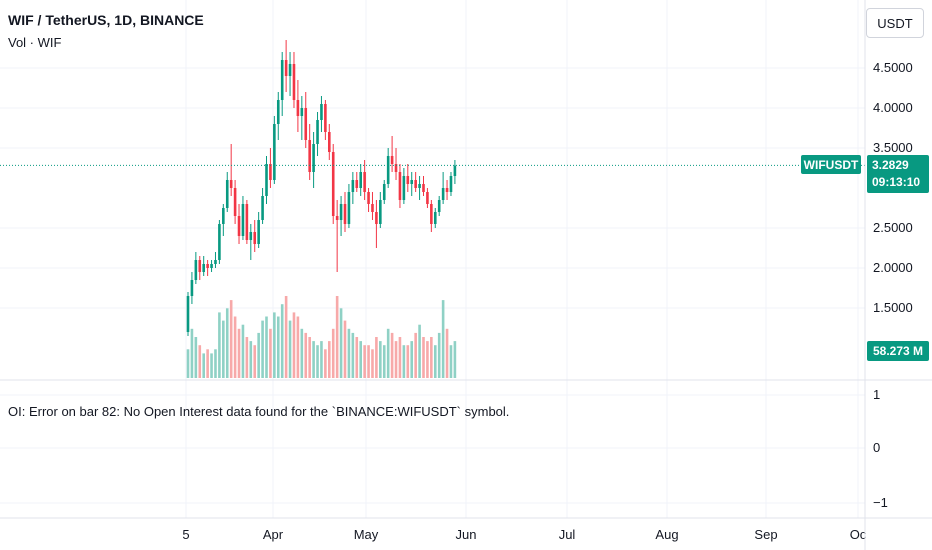 The height and width of the screenshot is (550, 932). What do you see at coordinates (898, 174) in the screenshot?
I see `last-price-tag: 3.2829 09:13:10` at bounding box center [898, 174].